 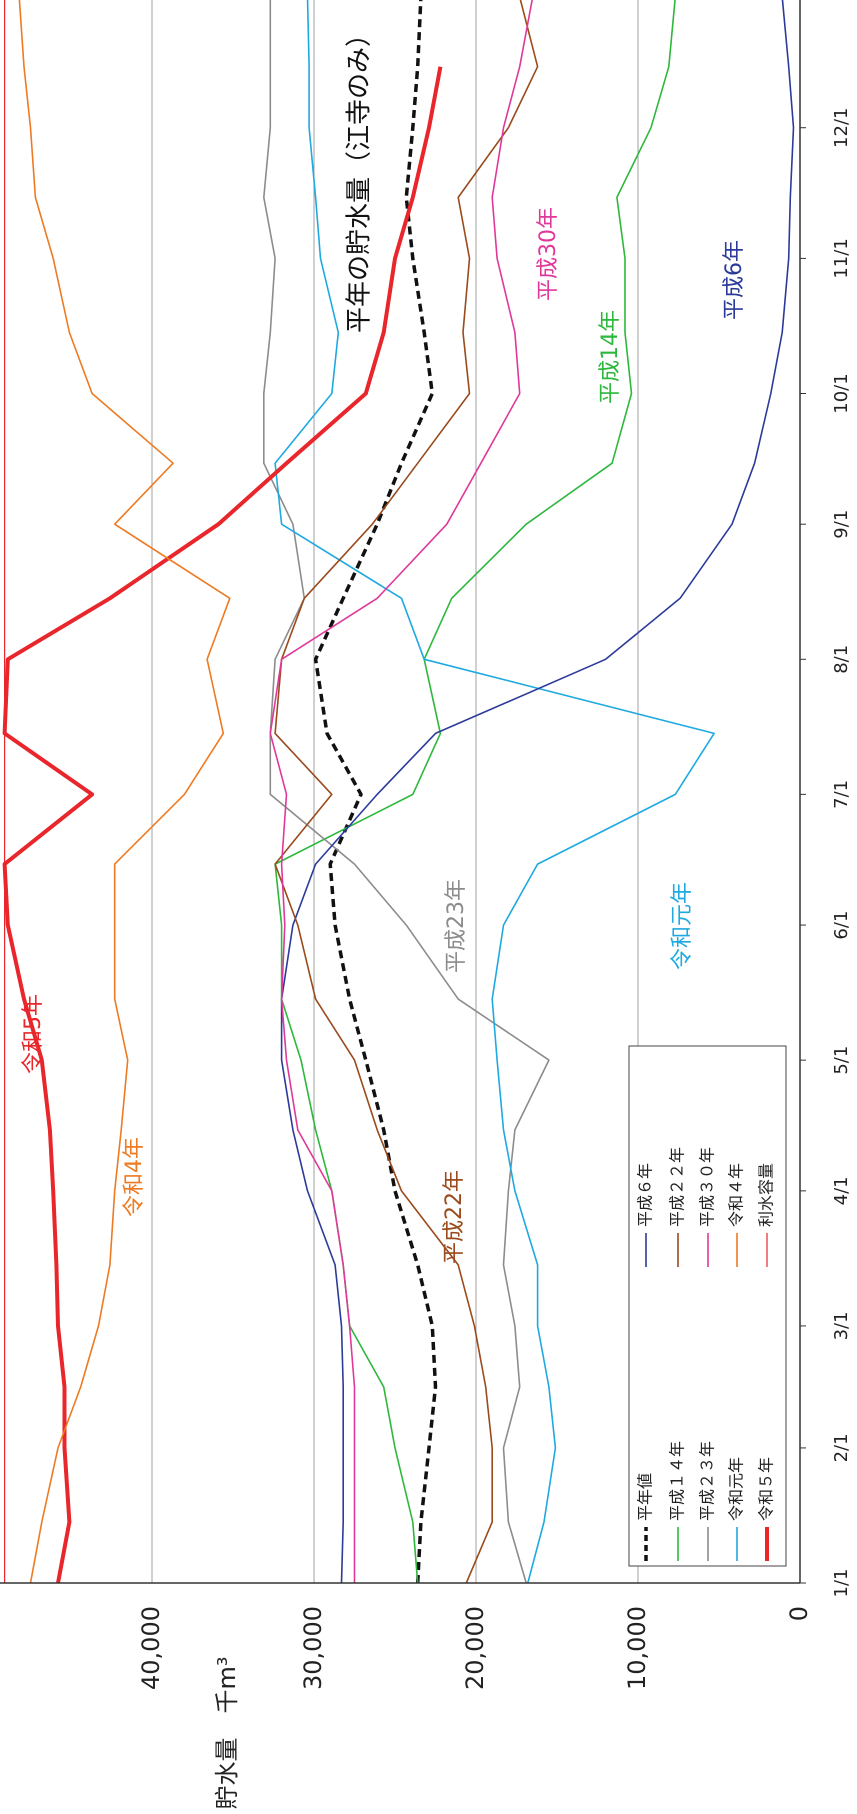 I want to click on y-tick-label: 40,000, so click(x=151, y=1648).